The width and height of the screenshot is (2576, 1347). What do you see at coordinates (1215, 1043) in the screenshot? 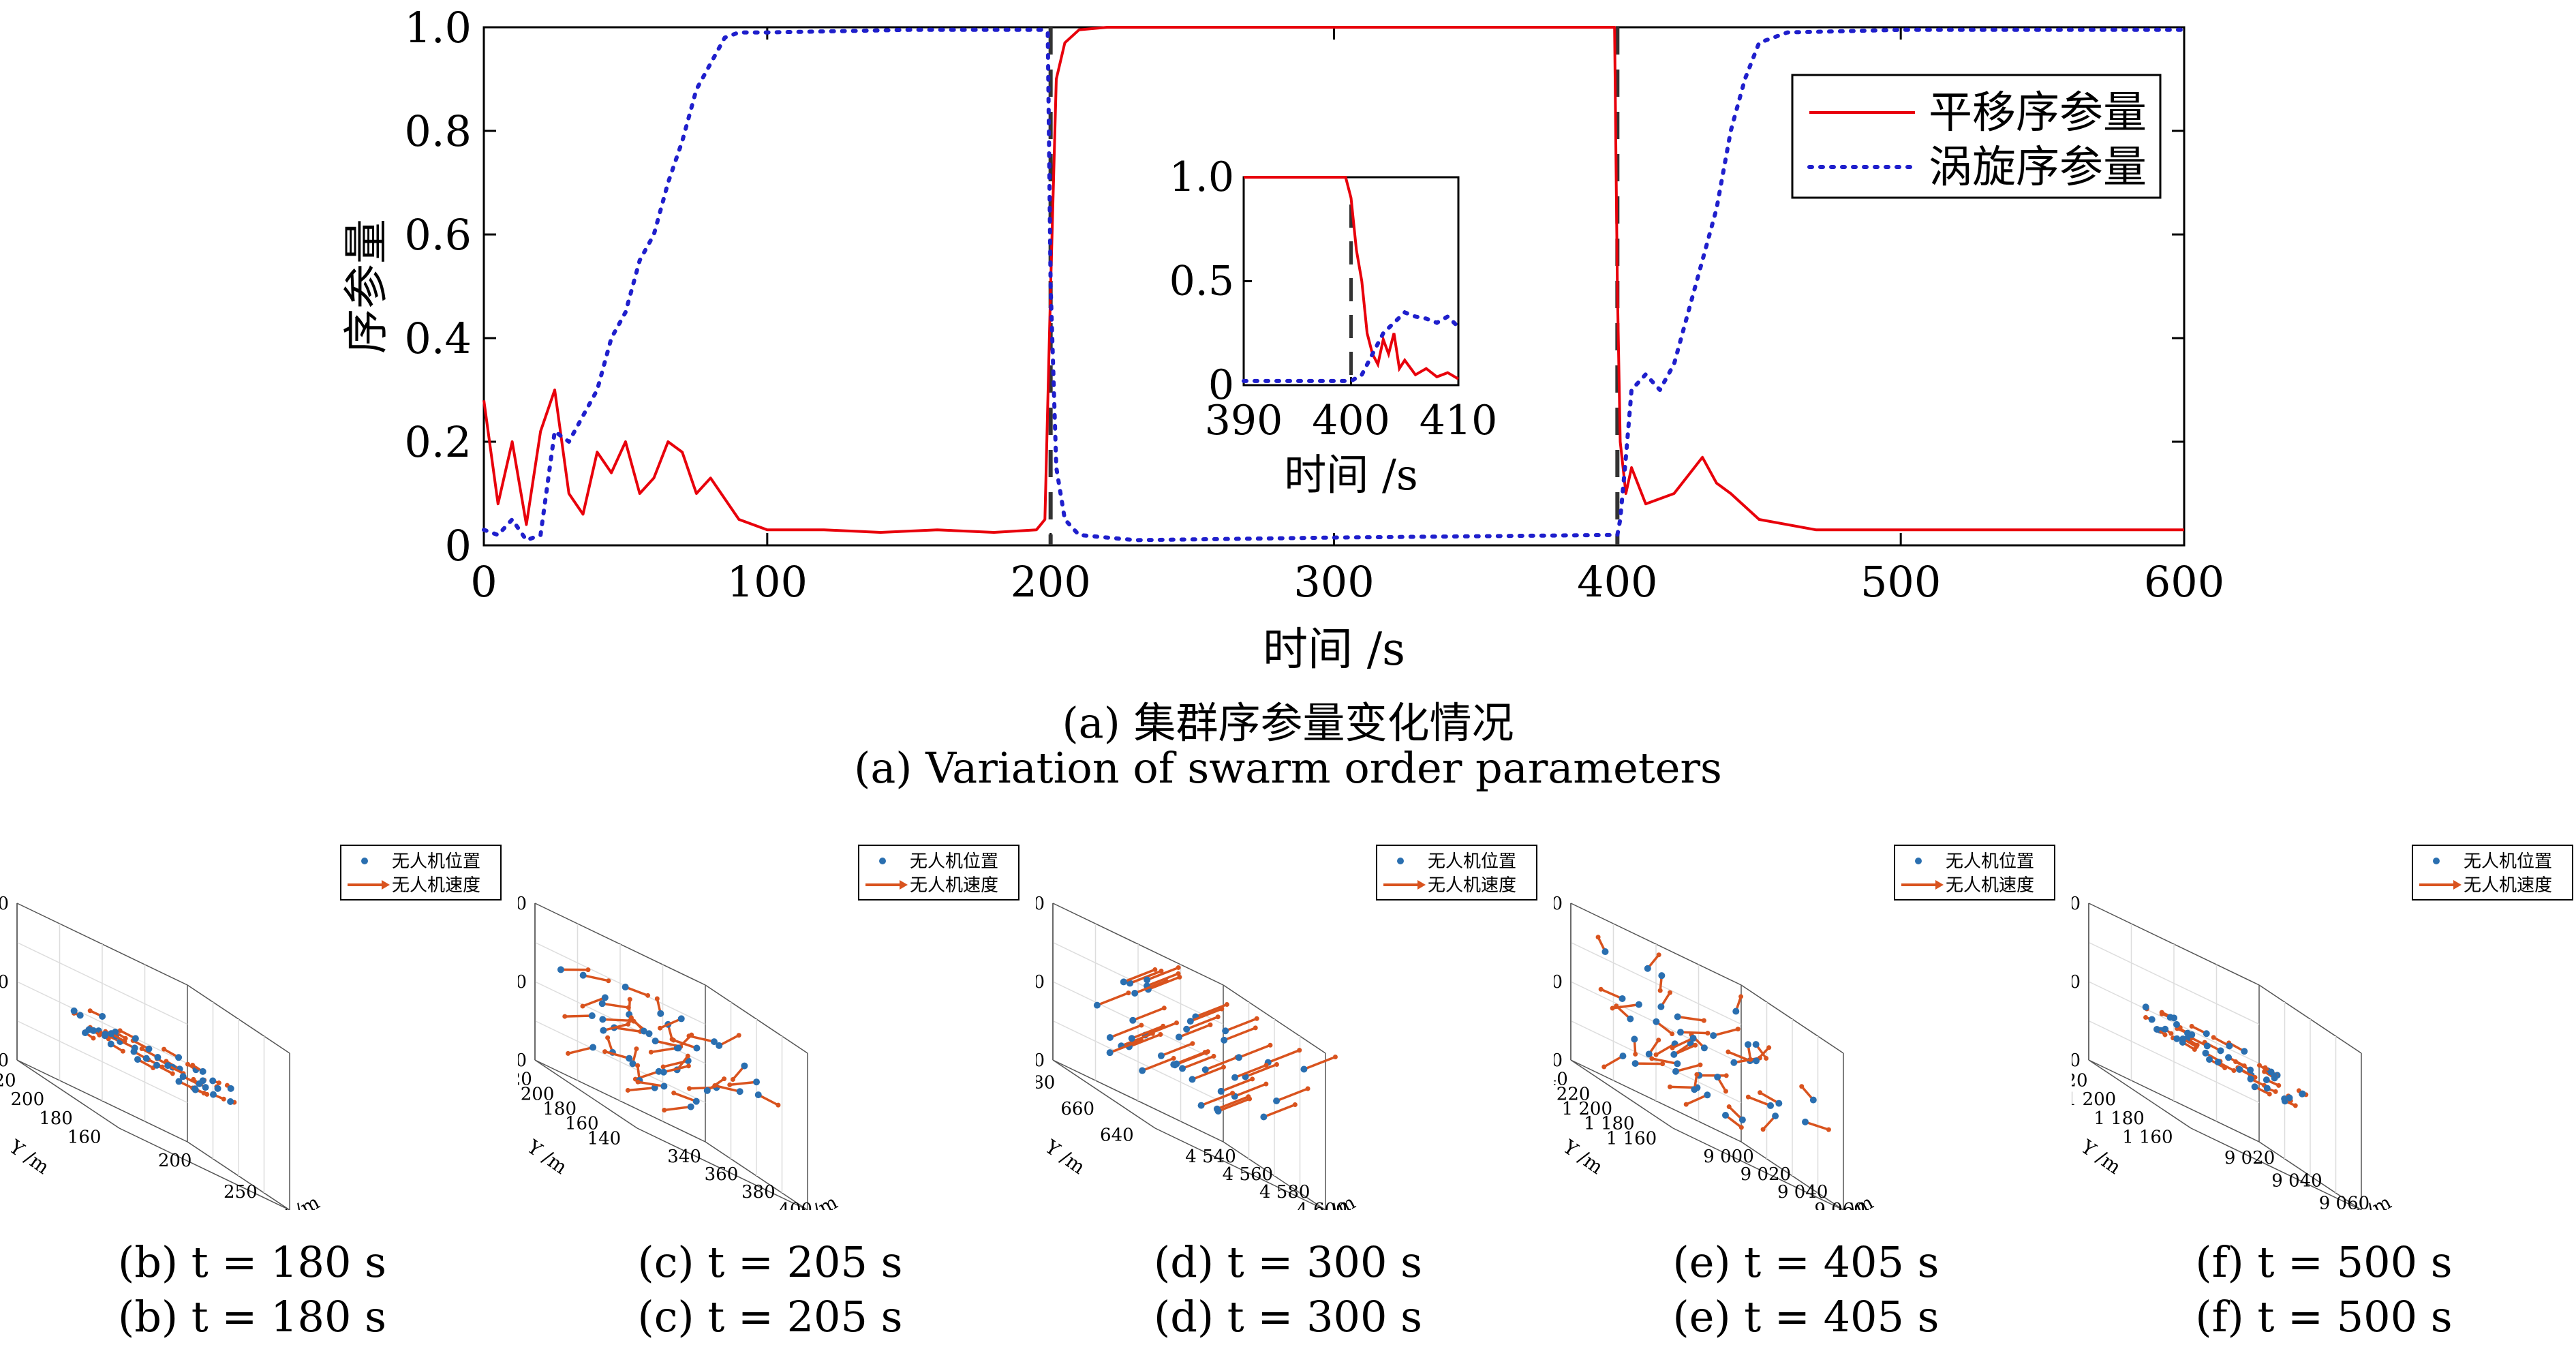
I see `drone-markers` at bounding box center [1215, 1043].